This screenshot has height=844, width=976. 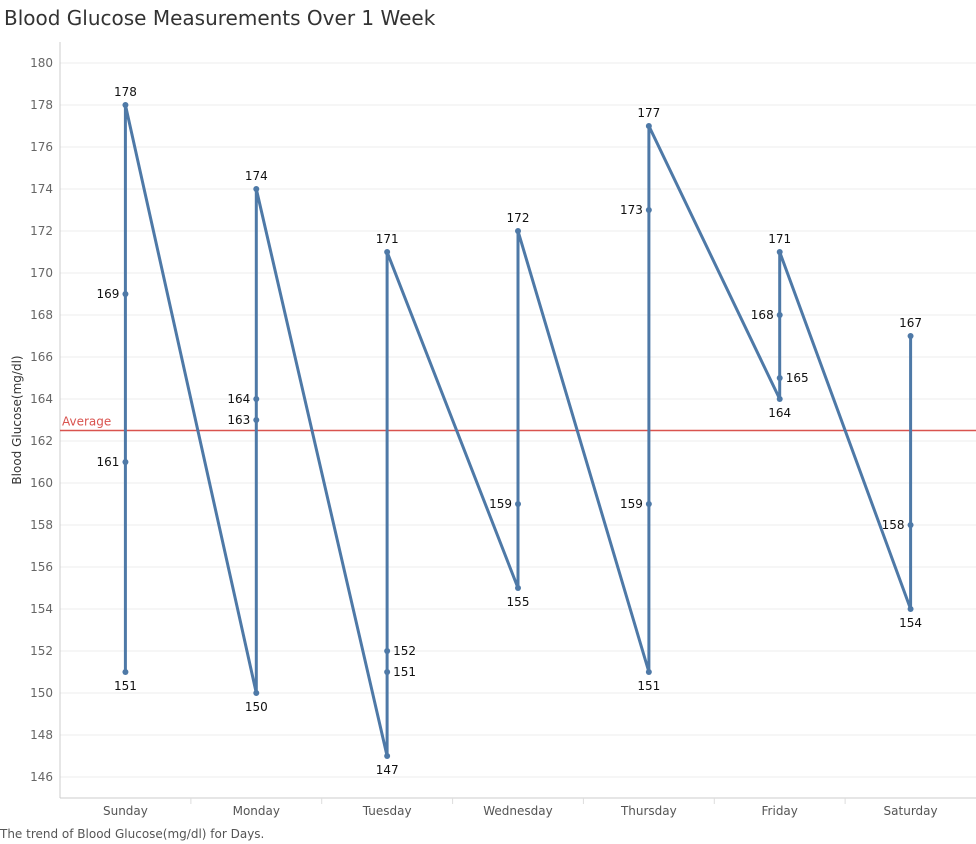 What do you see at coordinates (910, 623) in the screenshot?
I see `data-label: 154` at bounding box center [910, 623].